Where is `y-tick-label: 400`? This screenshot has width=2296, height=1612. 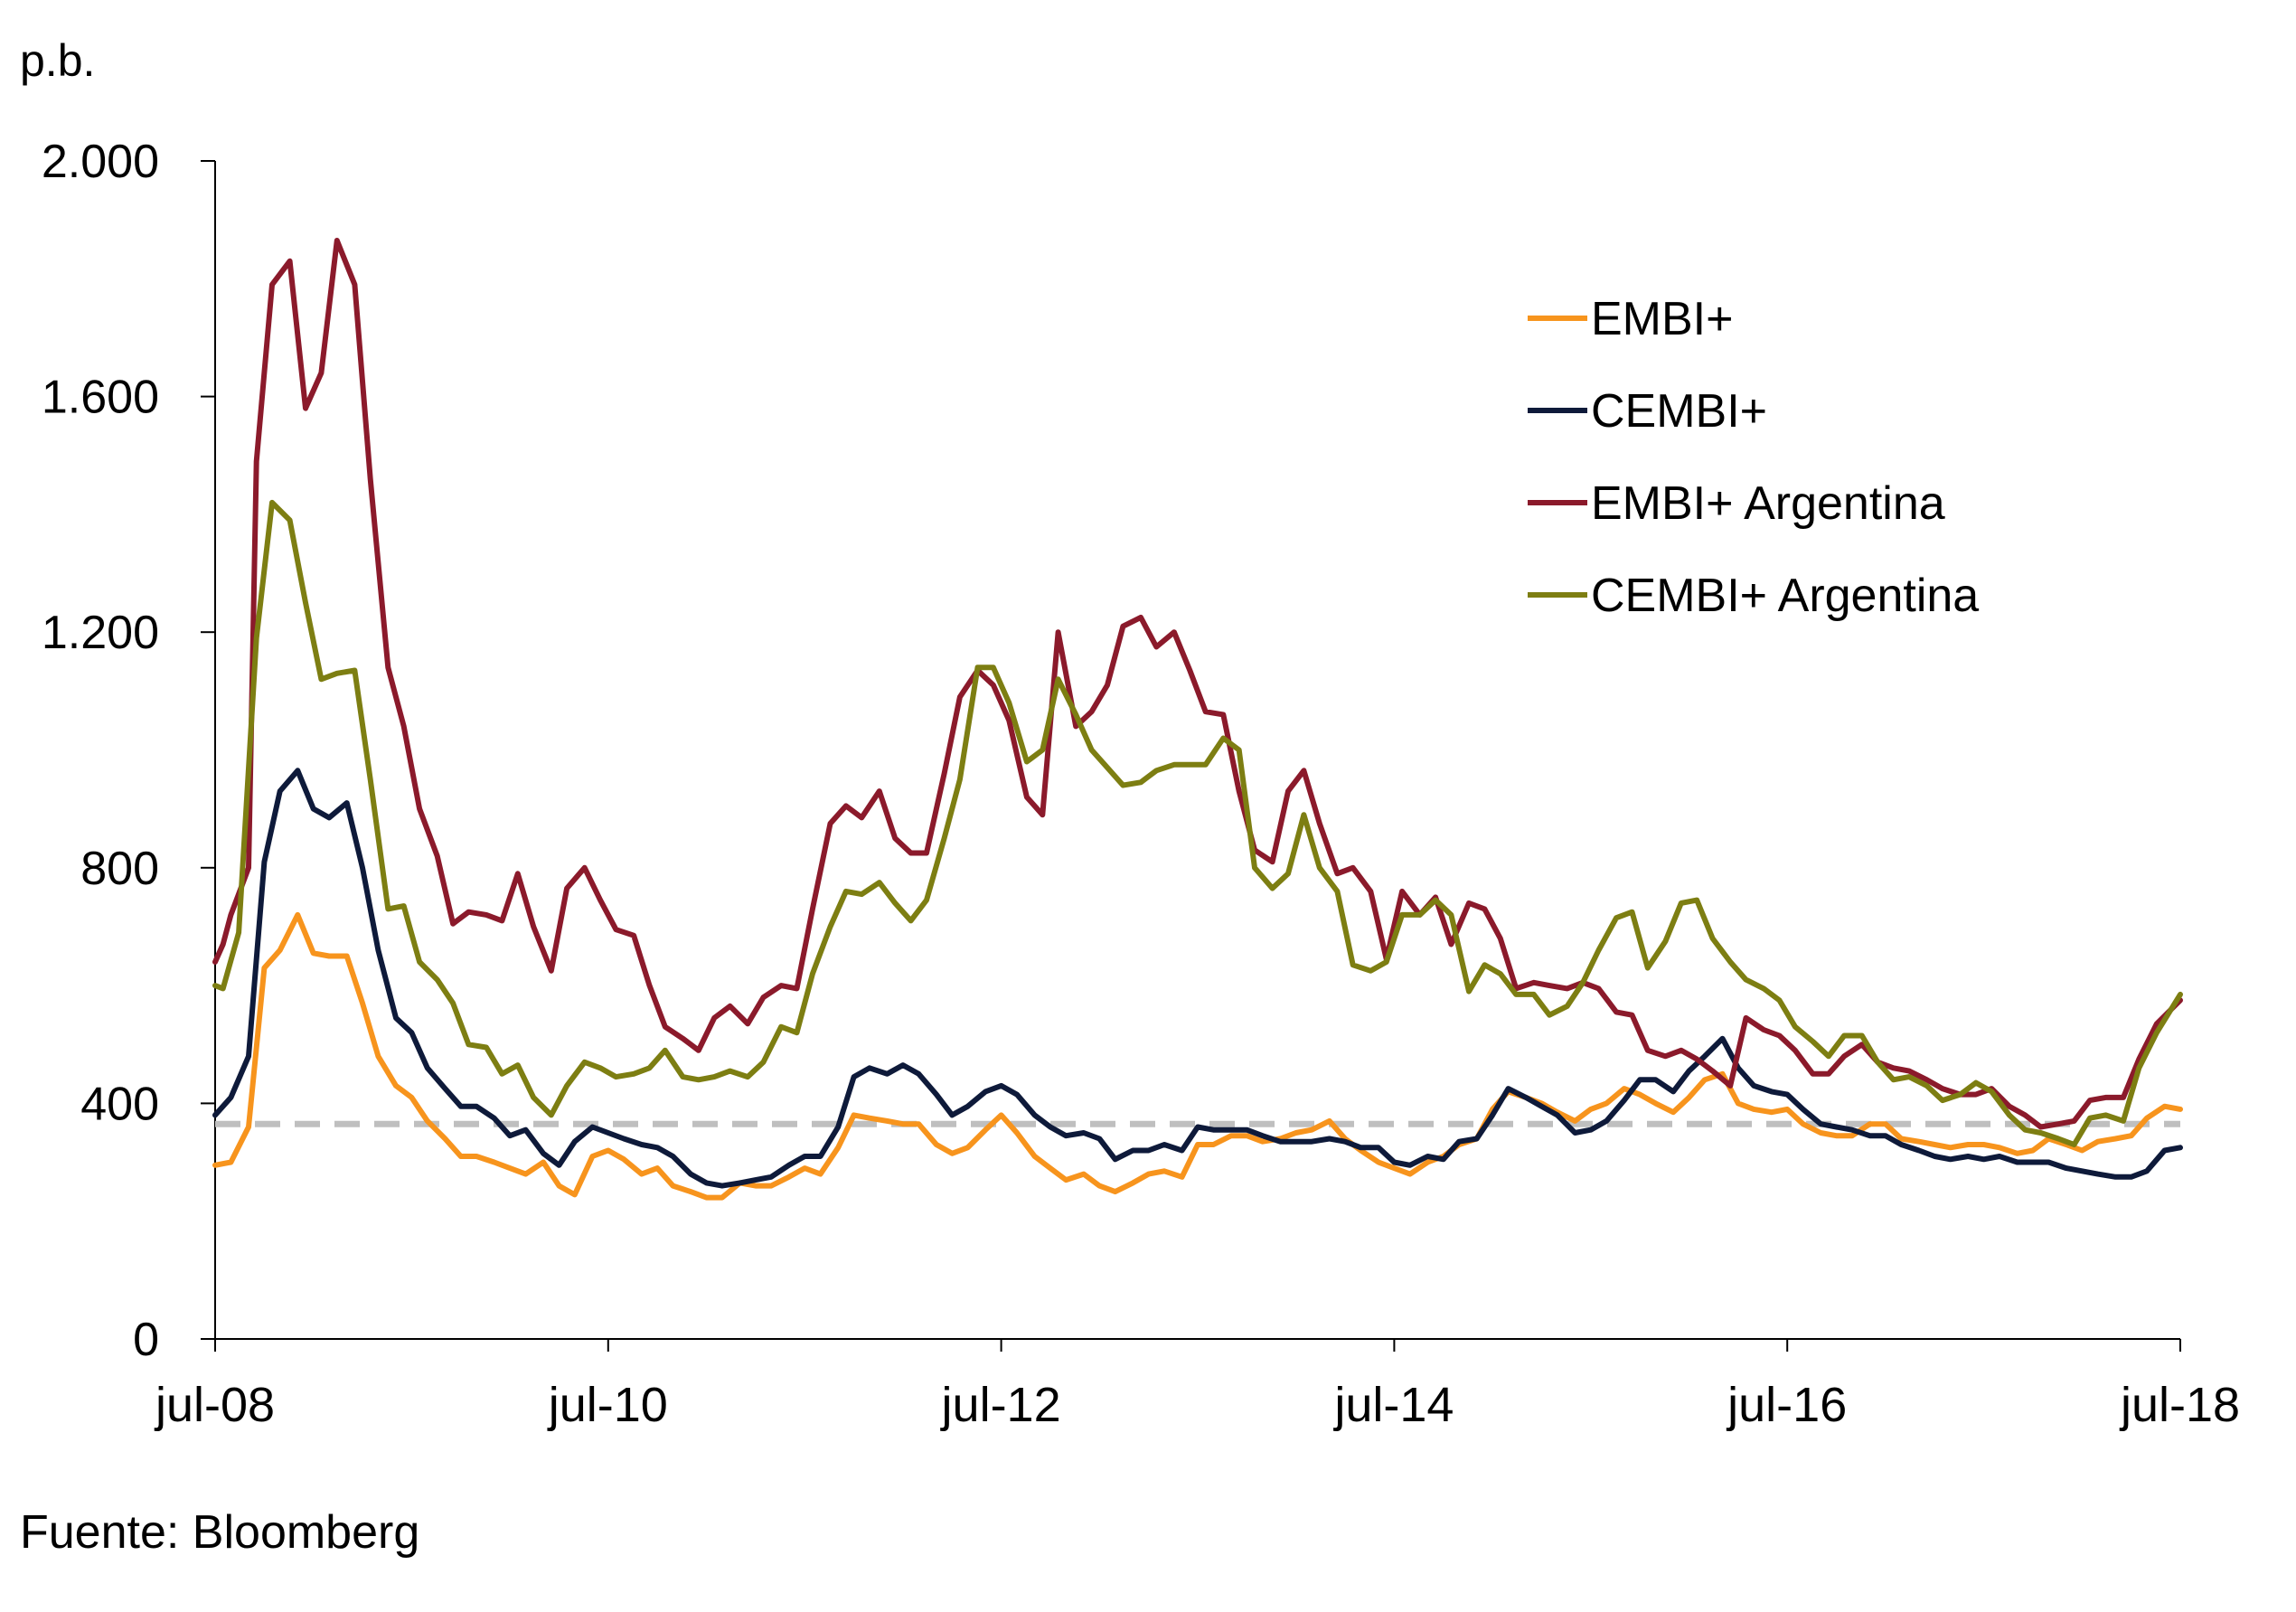 y-tick-label: 400 is located at coordinates (119, 1104).